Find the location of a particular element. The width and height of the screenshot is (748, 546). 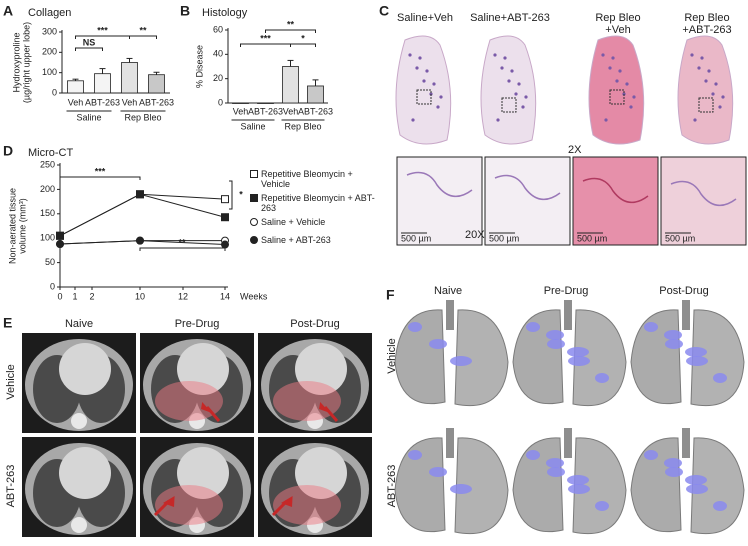

row-label: Vehicle is located at coordinates (11, 381).